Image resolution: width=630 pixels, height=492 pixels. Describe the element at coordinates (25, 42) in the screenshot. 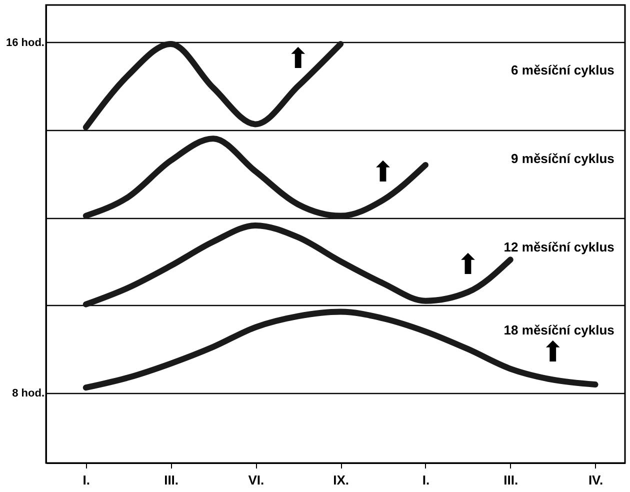

I see `y-tick-label: 16 hod.` at that location.